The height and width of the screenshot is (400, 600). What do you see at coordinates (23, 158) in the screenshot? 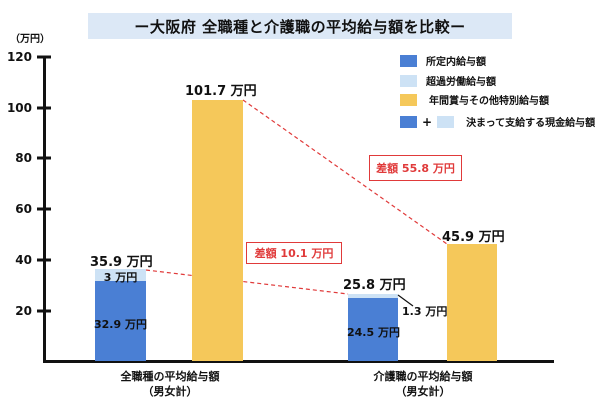
I see `y-tick-label: 80` at bounding box center [23, 158].